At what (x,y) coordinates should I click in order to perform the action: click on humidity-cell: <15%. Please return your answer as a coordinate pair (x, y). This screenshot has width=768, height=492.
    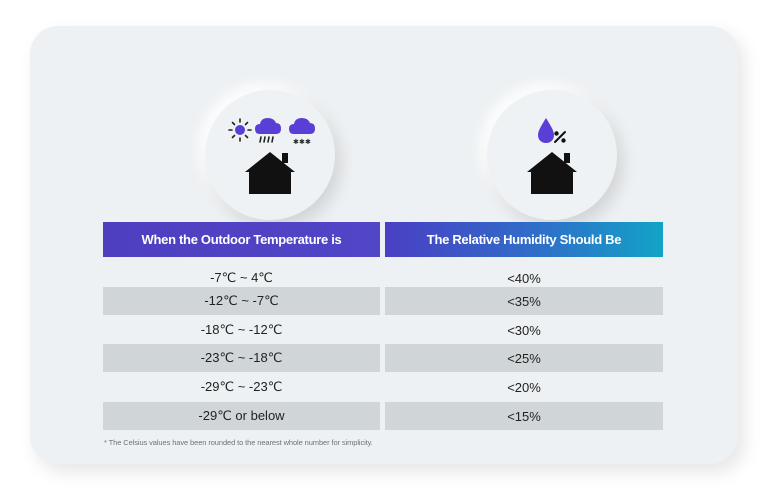
    Looking at the image, I should click on (524, 416).